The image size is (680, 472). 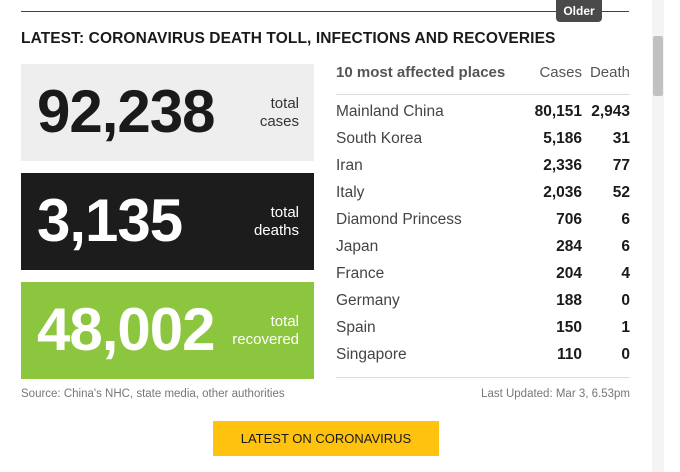 I want to click on total-cases-box: 92,238 total cases, so click(x=167, y=112).